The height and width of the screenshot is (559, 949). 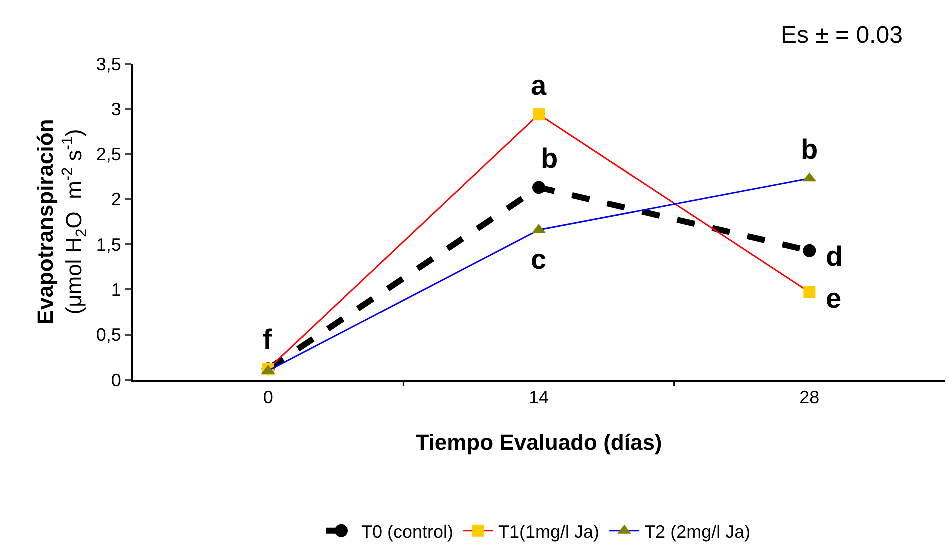 I want to click on y-tick-label: 0, so click(x=116, y=380).